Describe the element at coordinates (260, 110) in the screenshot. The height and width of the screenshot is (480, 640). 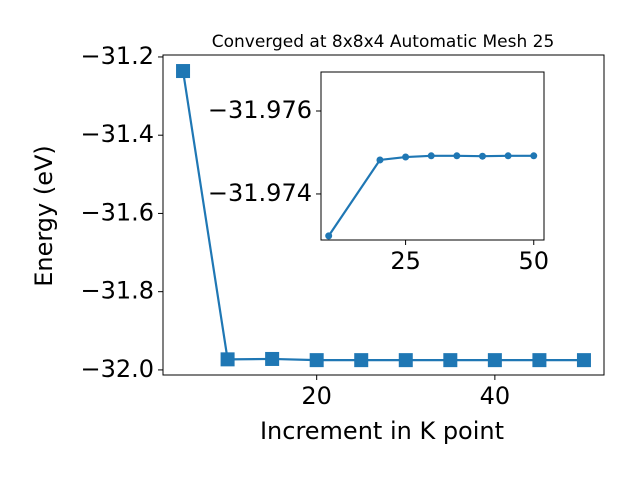
I see `y-tick-label: −31.976` at that location.